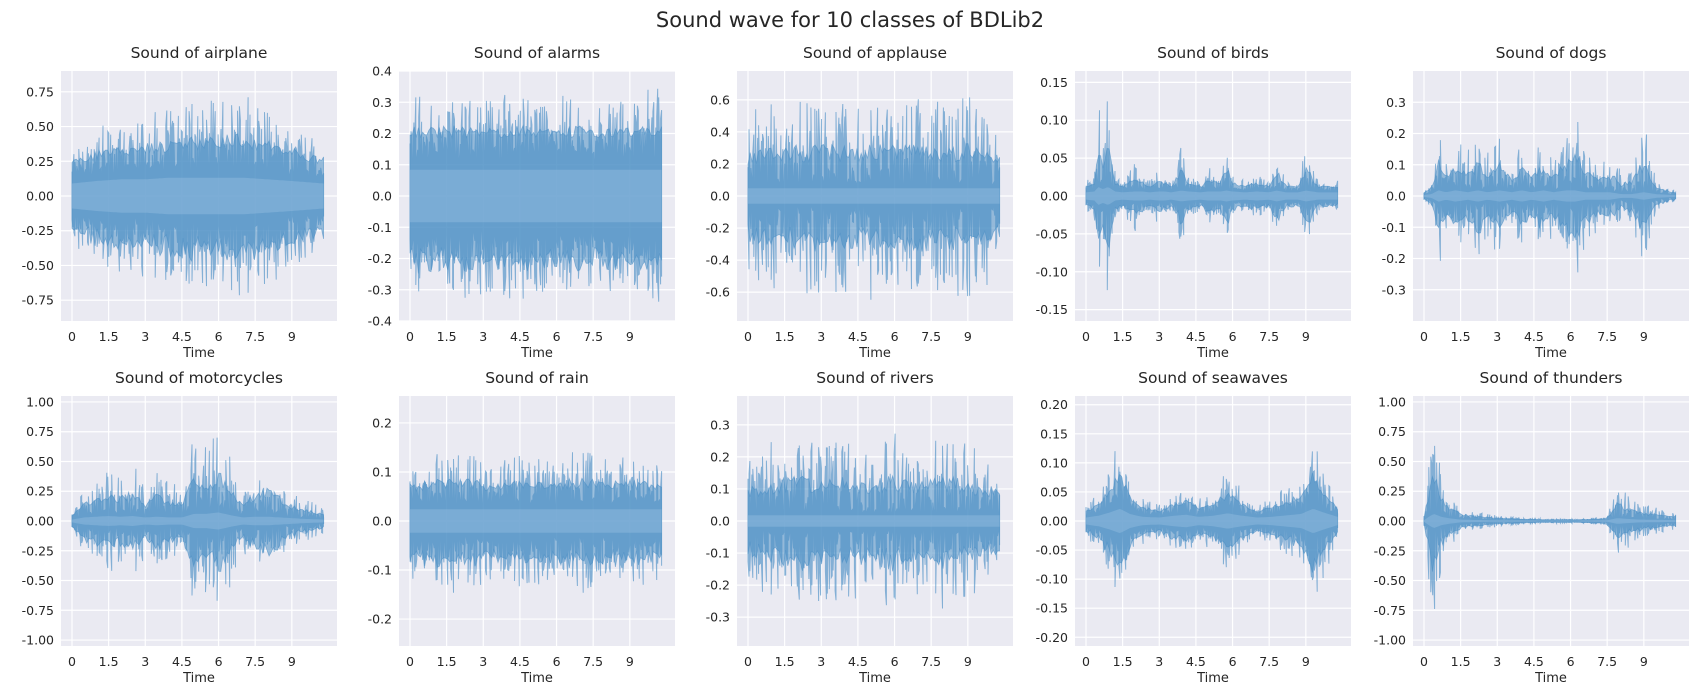  What do you see at coordinates (199, 53) in the screenshot?
I see `subplot-title: Sound of airplane` at bounding box center [199, 53].